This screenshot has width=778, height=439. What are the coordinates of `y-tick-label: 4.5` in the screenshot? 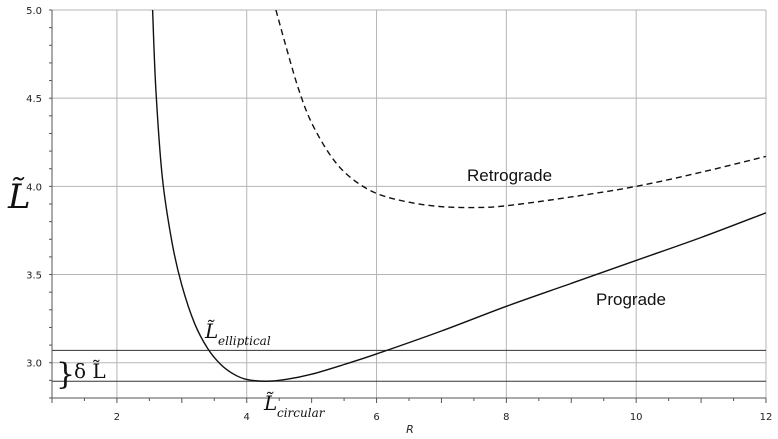 It's located at (34, 99).